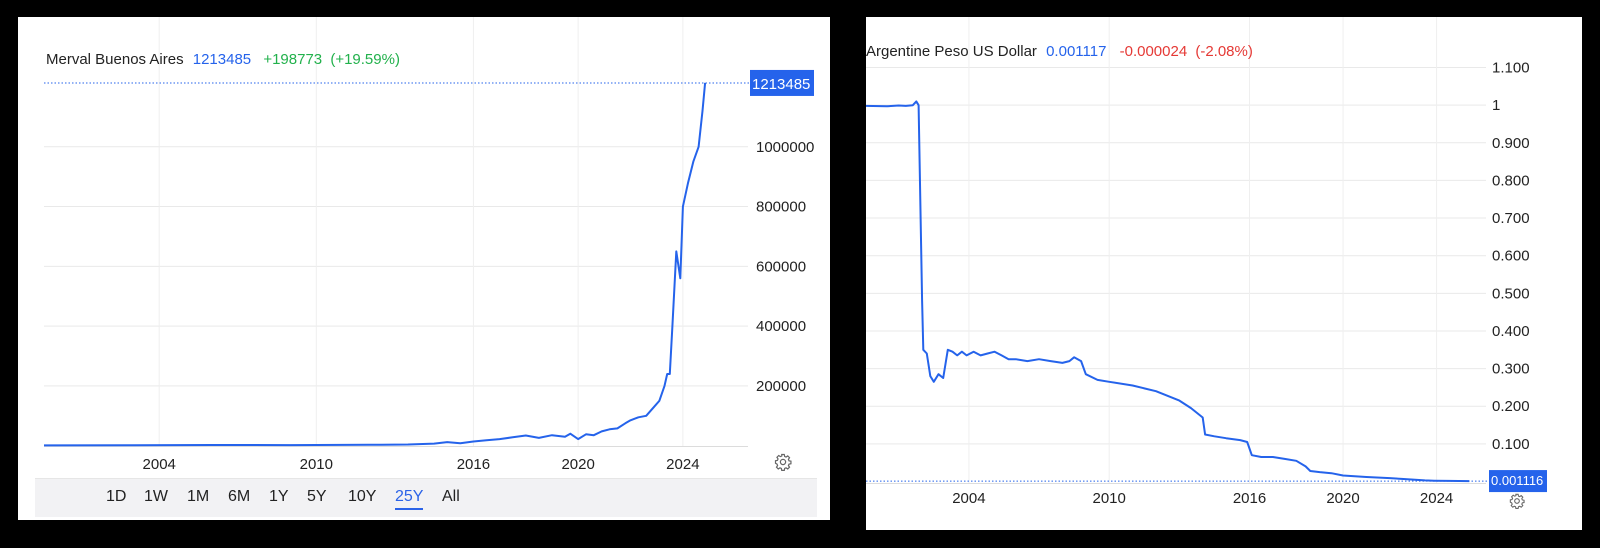 This screenshot has width=1600, height=548. What do you see at coordinates (781, 266) in the screenshot?
I see `y-tick-label: 600000` at bounding box center [781, 266].